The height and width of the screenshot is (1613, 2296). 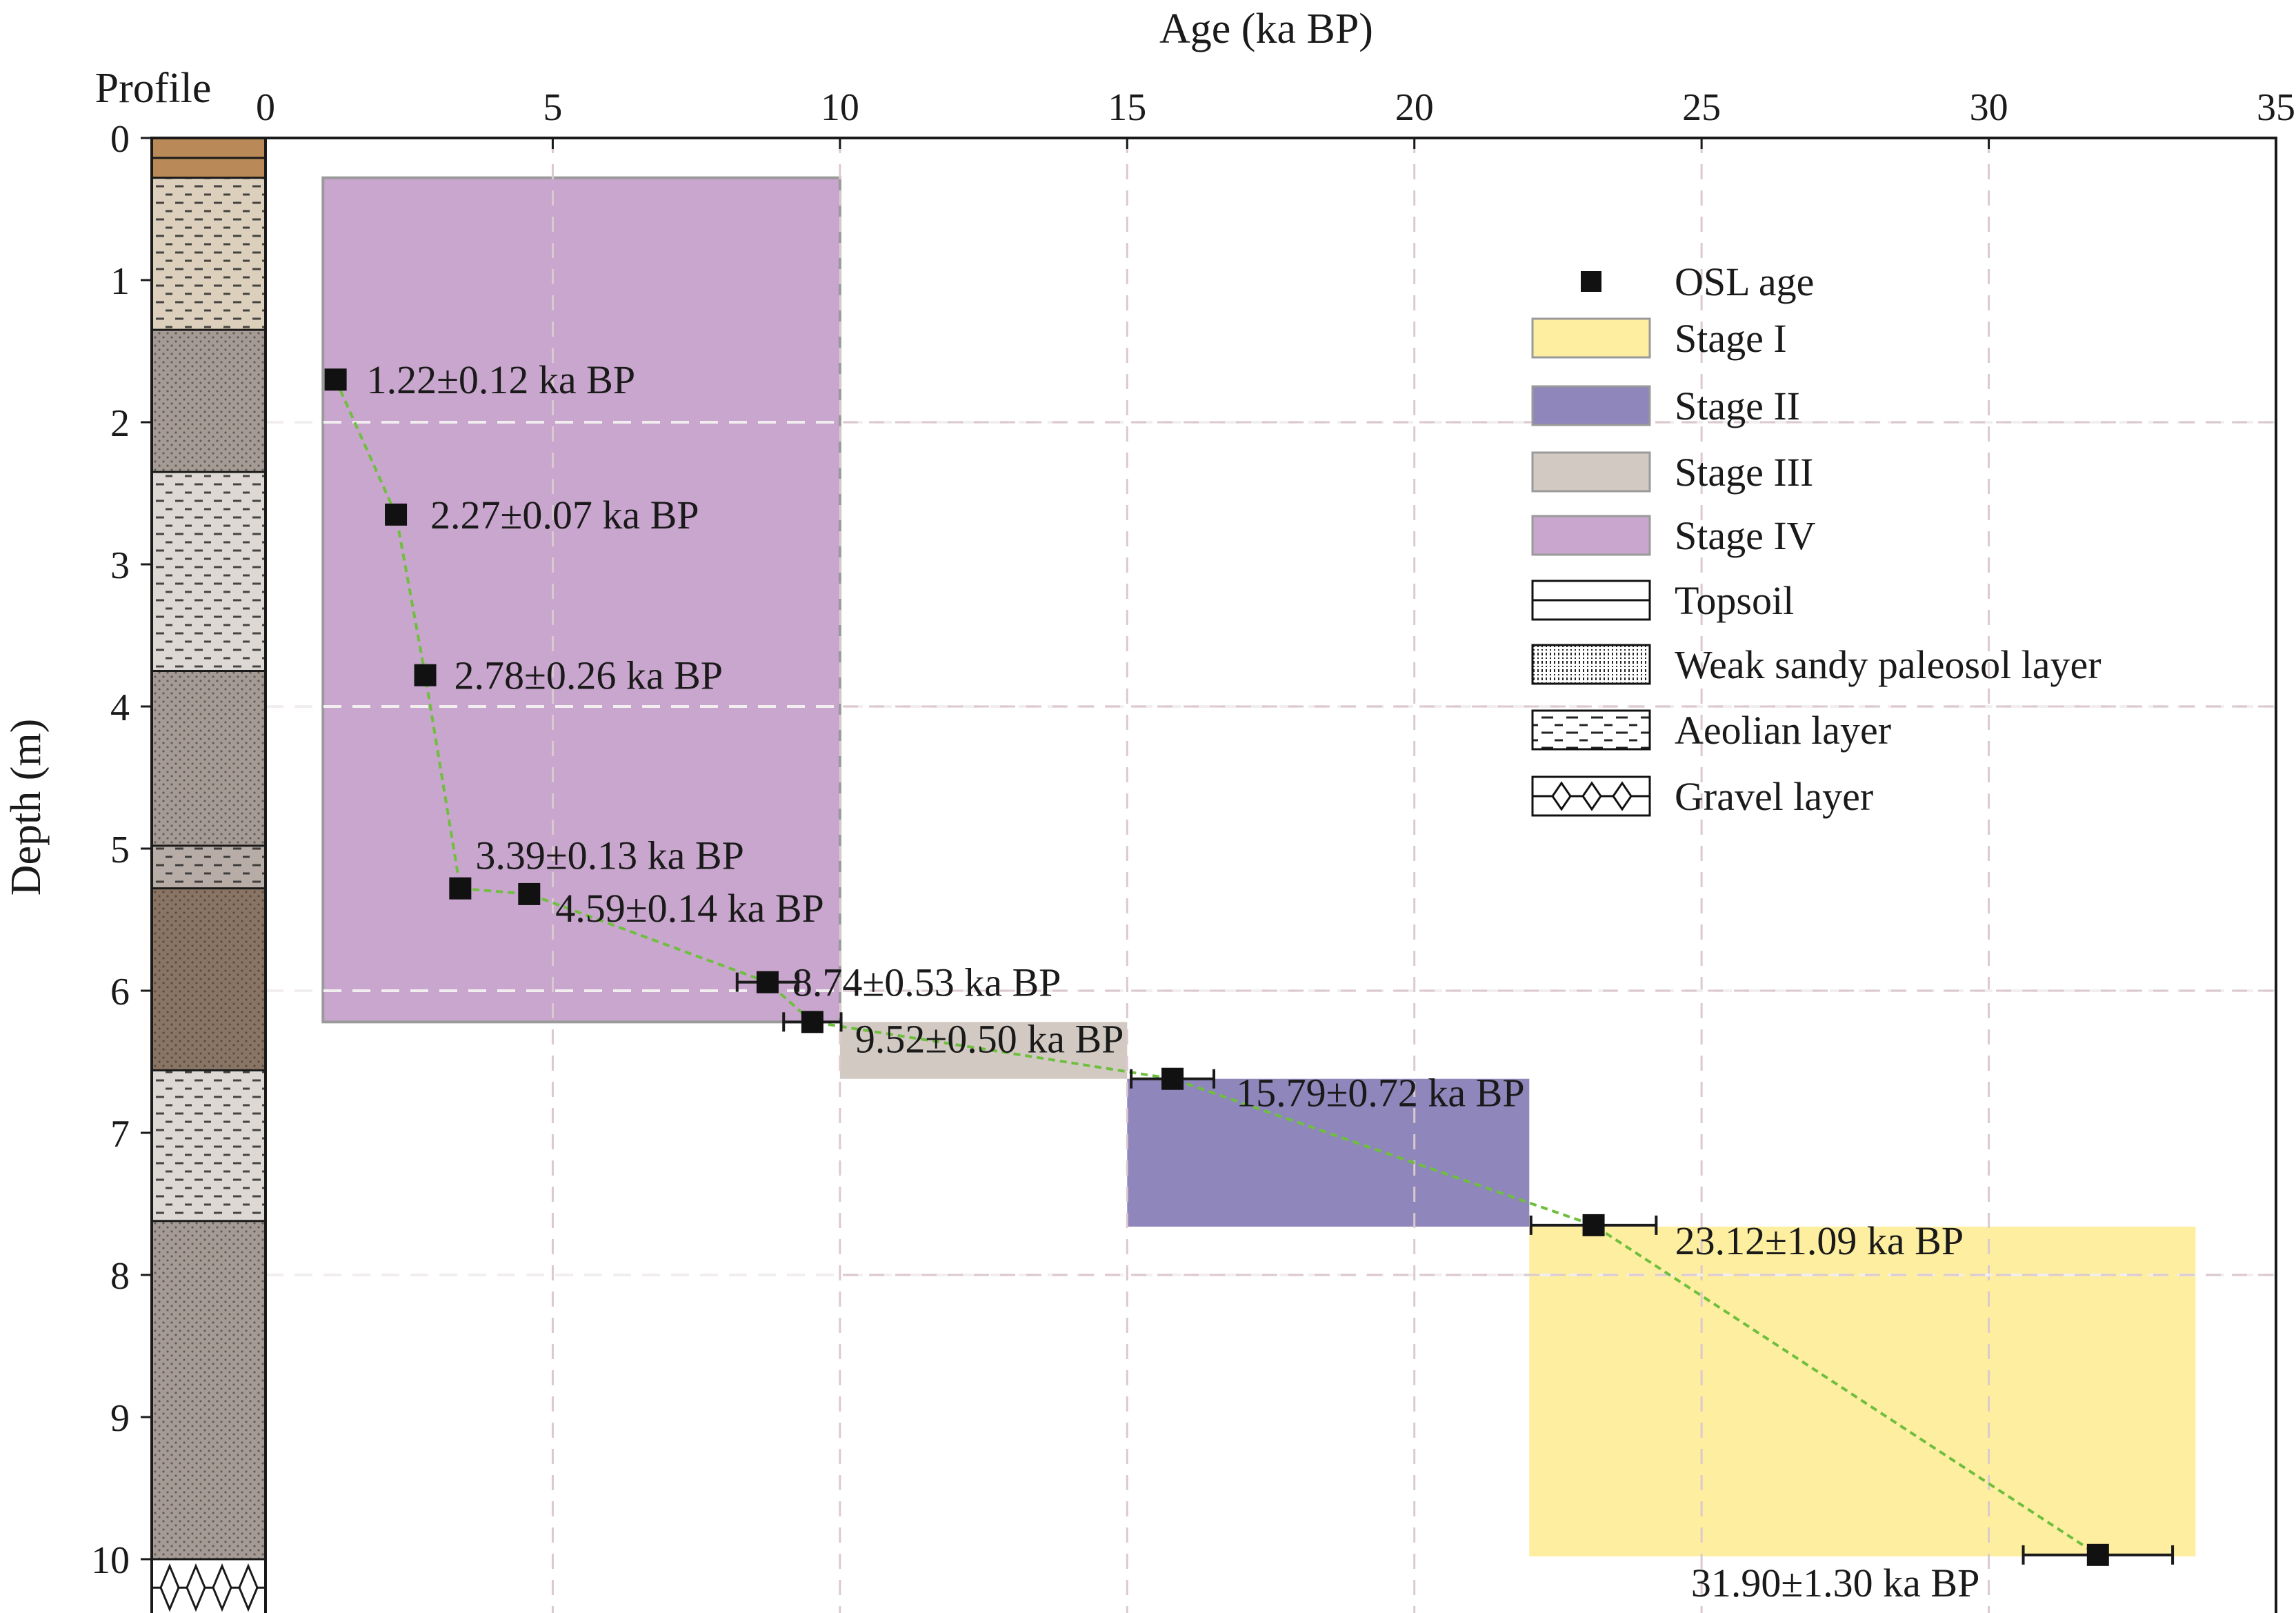 What do you see at coordinates (1737, 406) in the screenshot?
I see `legend-label: Stage II` at bounding box center [1737, 406].